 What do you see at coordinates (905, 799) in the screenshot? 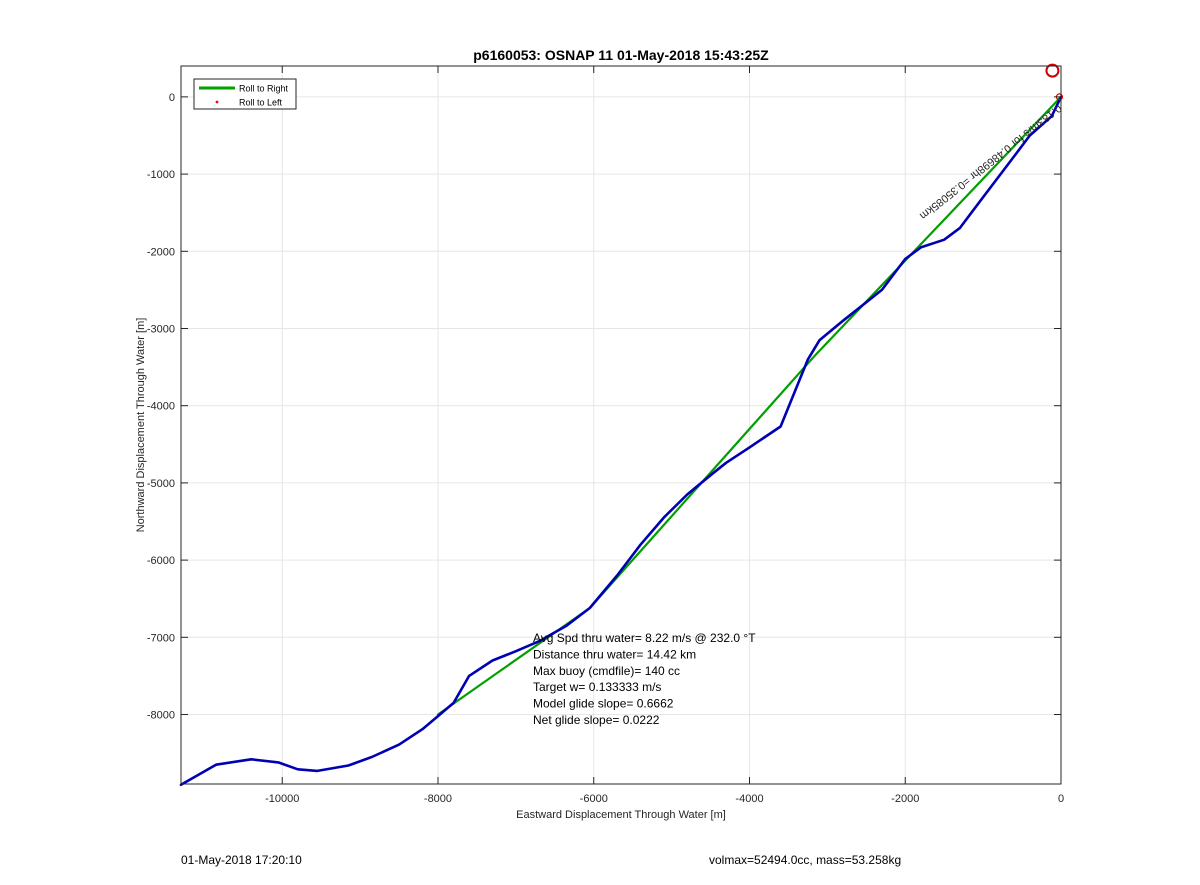
I see `x-tick-label: -2000` at bounding box center [905, 799].